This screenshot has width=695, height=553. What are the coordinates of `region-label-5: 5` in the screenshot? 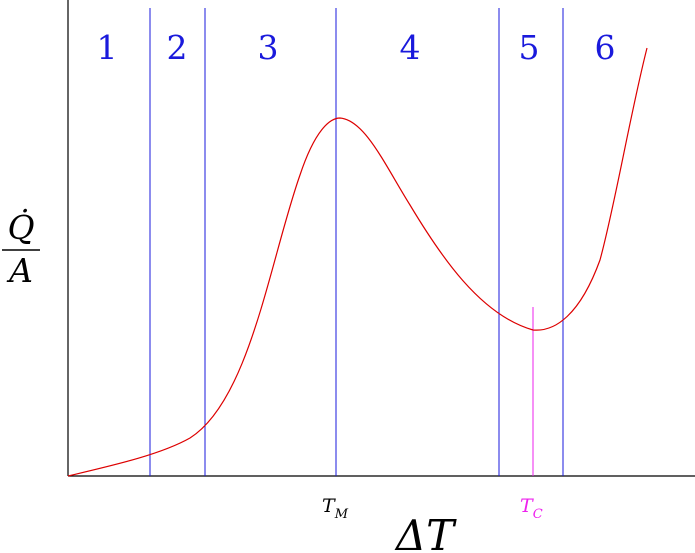 It's located at (529, 47).